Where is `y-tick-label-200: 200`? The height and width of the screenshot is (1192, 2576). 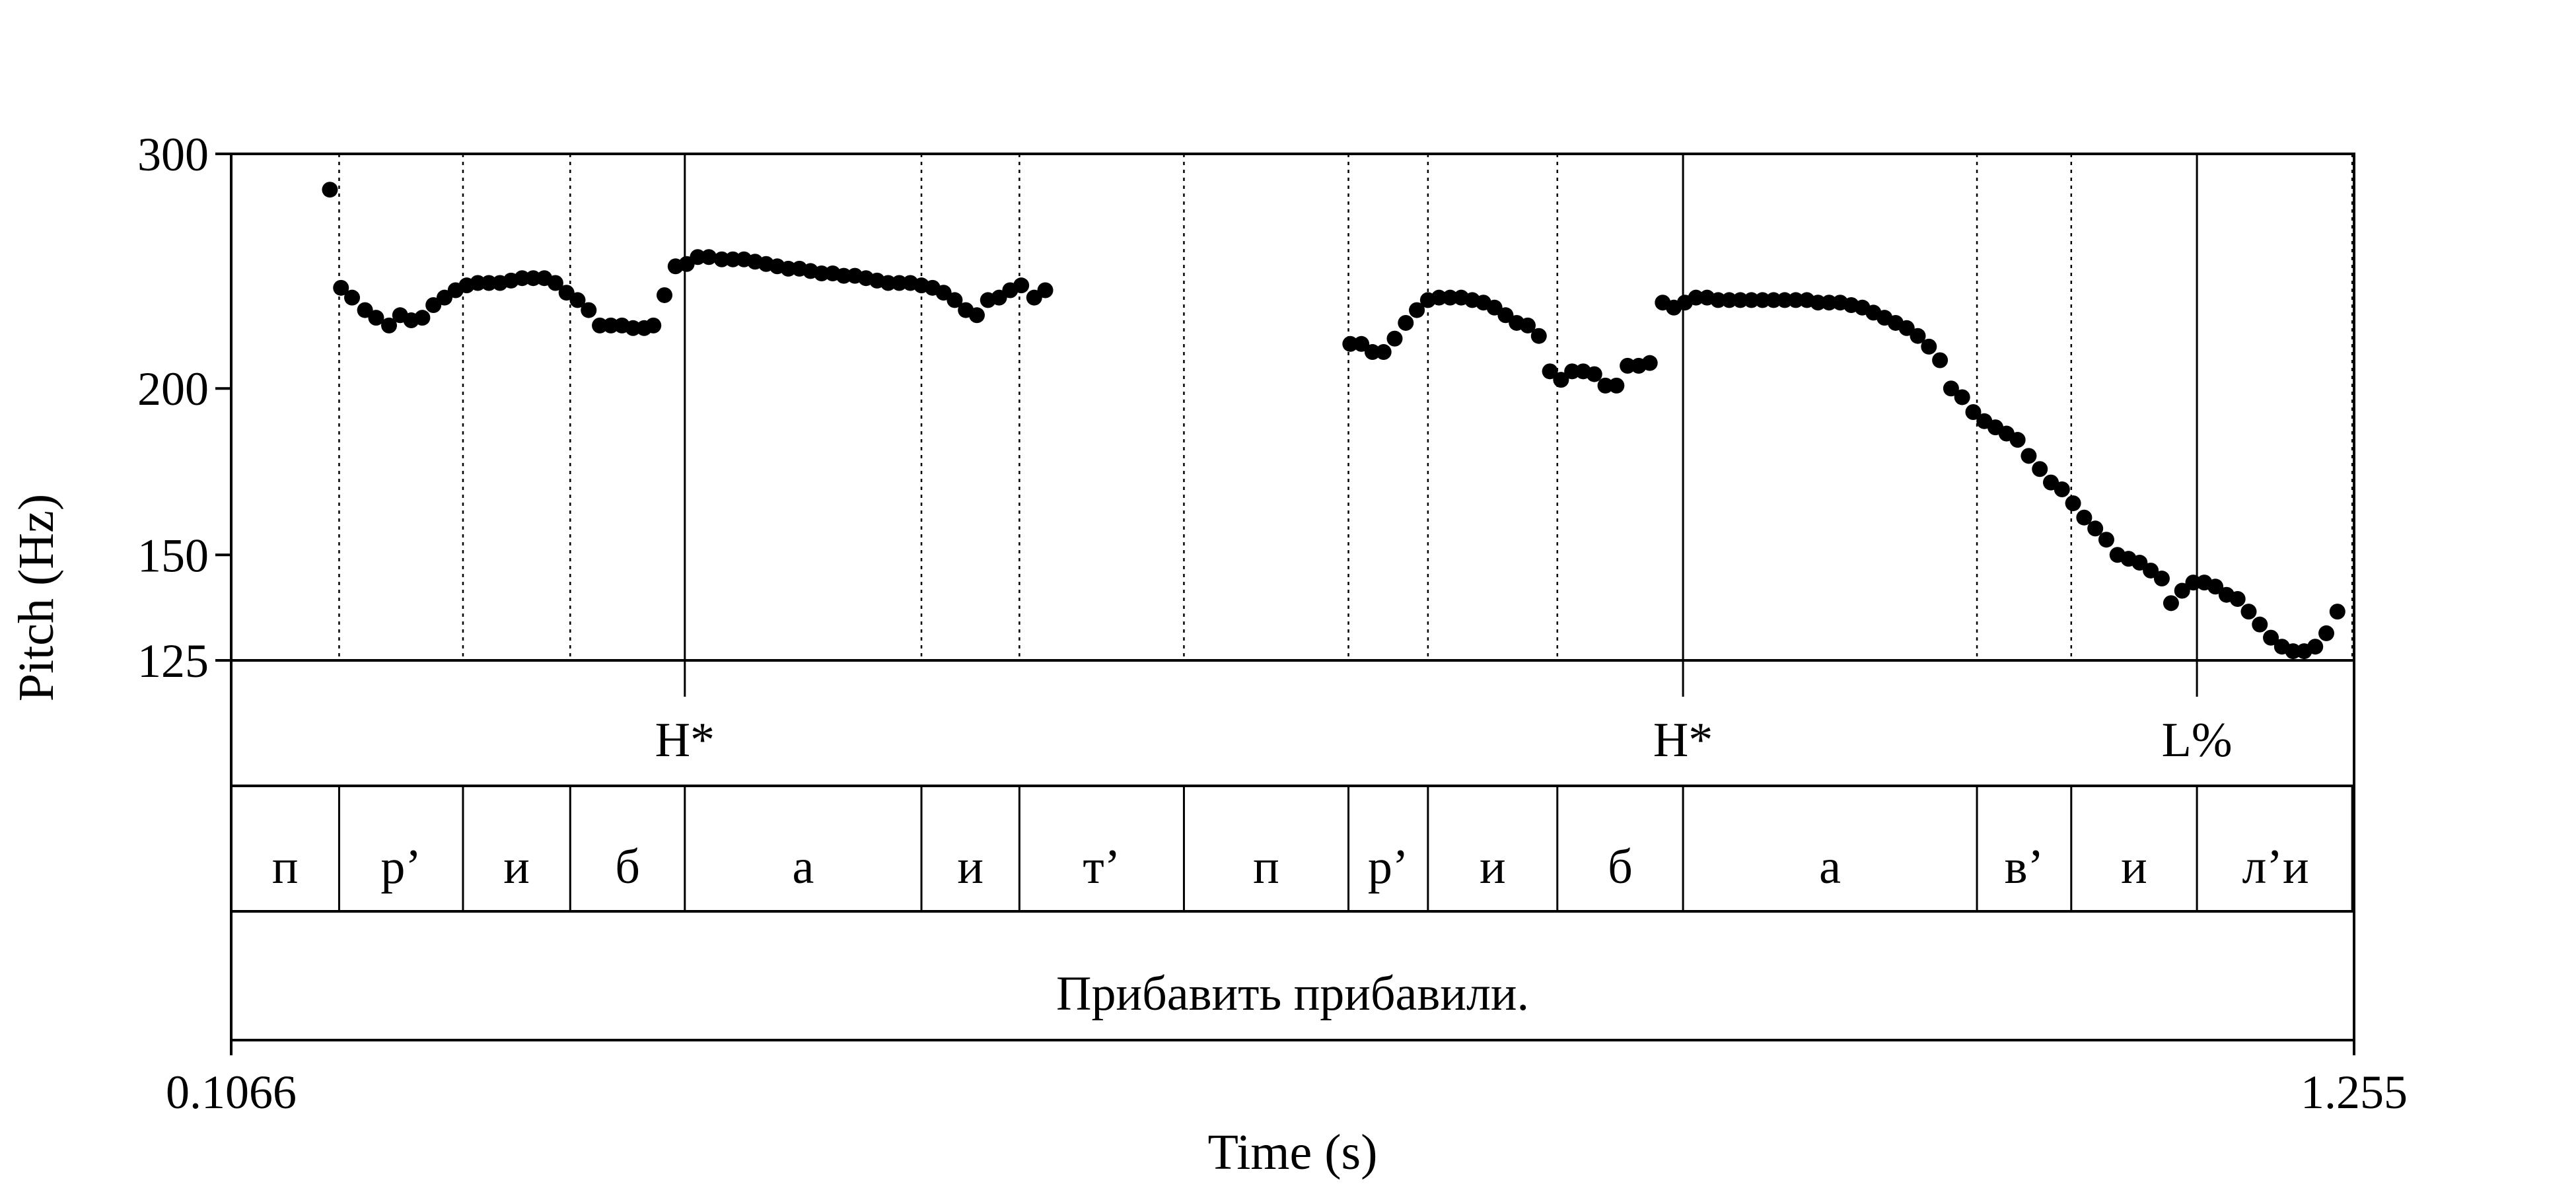
y-tick-label-200: 200 is located at coordinates (173, 389).